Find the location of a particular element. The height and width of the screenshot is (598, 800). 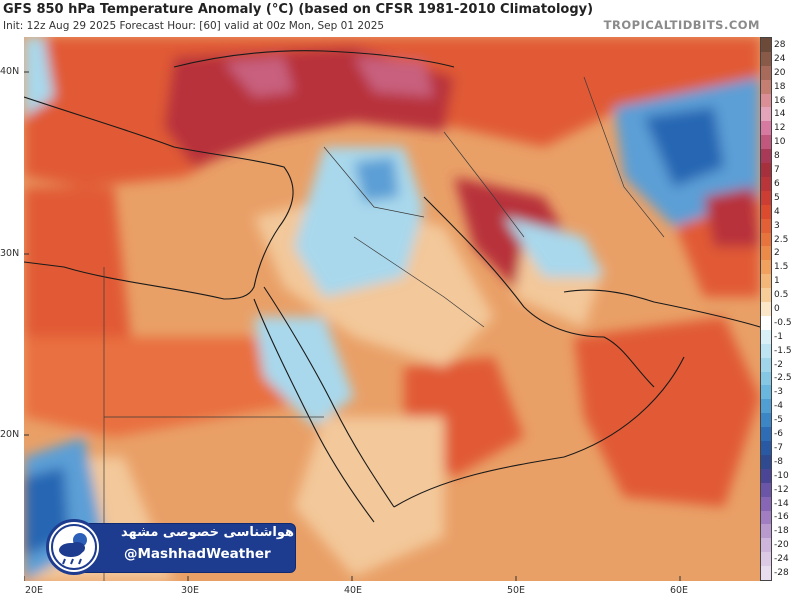

watermark-badge: هواشناسی خصوصی مشهد @MashhadWeather is located at coordinates (171, 548).